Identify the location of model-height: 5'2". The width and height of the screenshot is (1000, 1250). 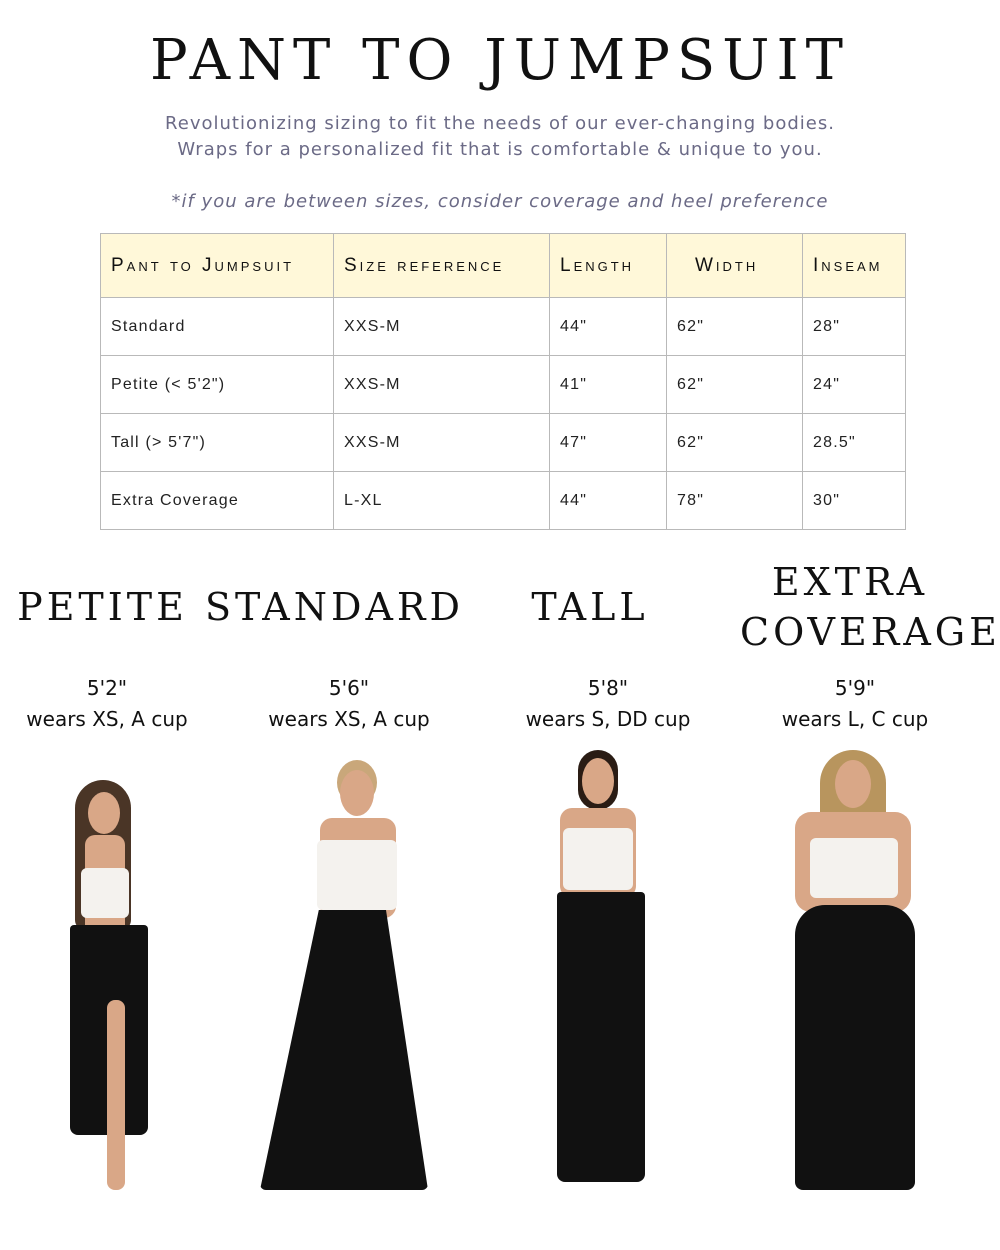
(107, 688).